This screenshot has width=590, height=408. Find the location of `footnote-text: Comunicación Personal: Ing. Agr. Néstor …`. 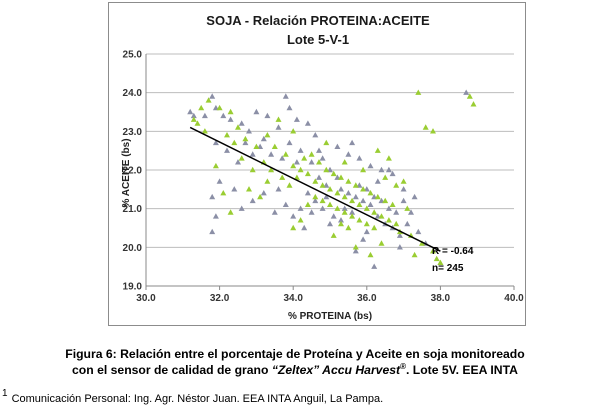

footnote-text: Comunicación Personal: Ing. Agr. Néstor … is located at coordinates (197, 399).